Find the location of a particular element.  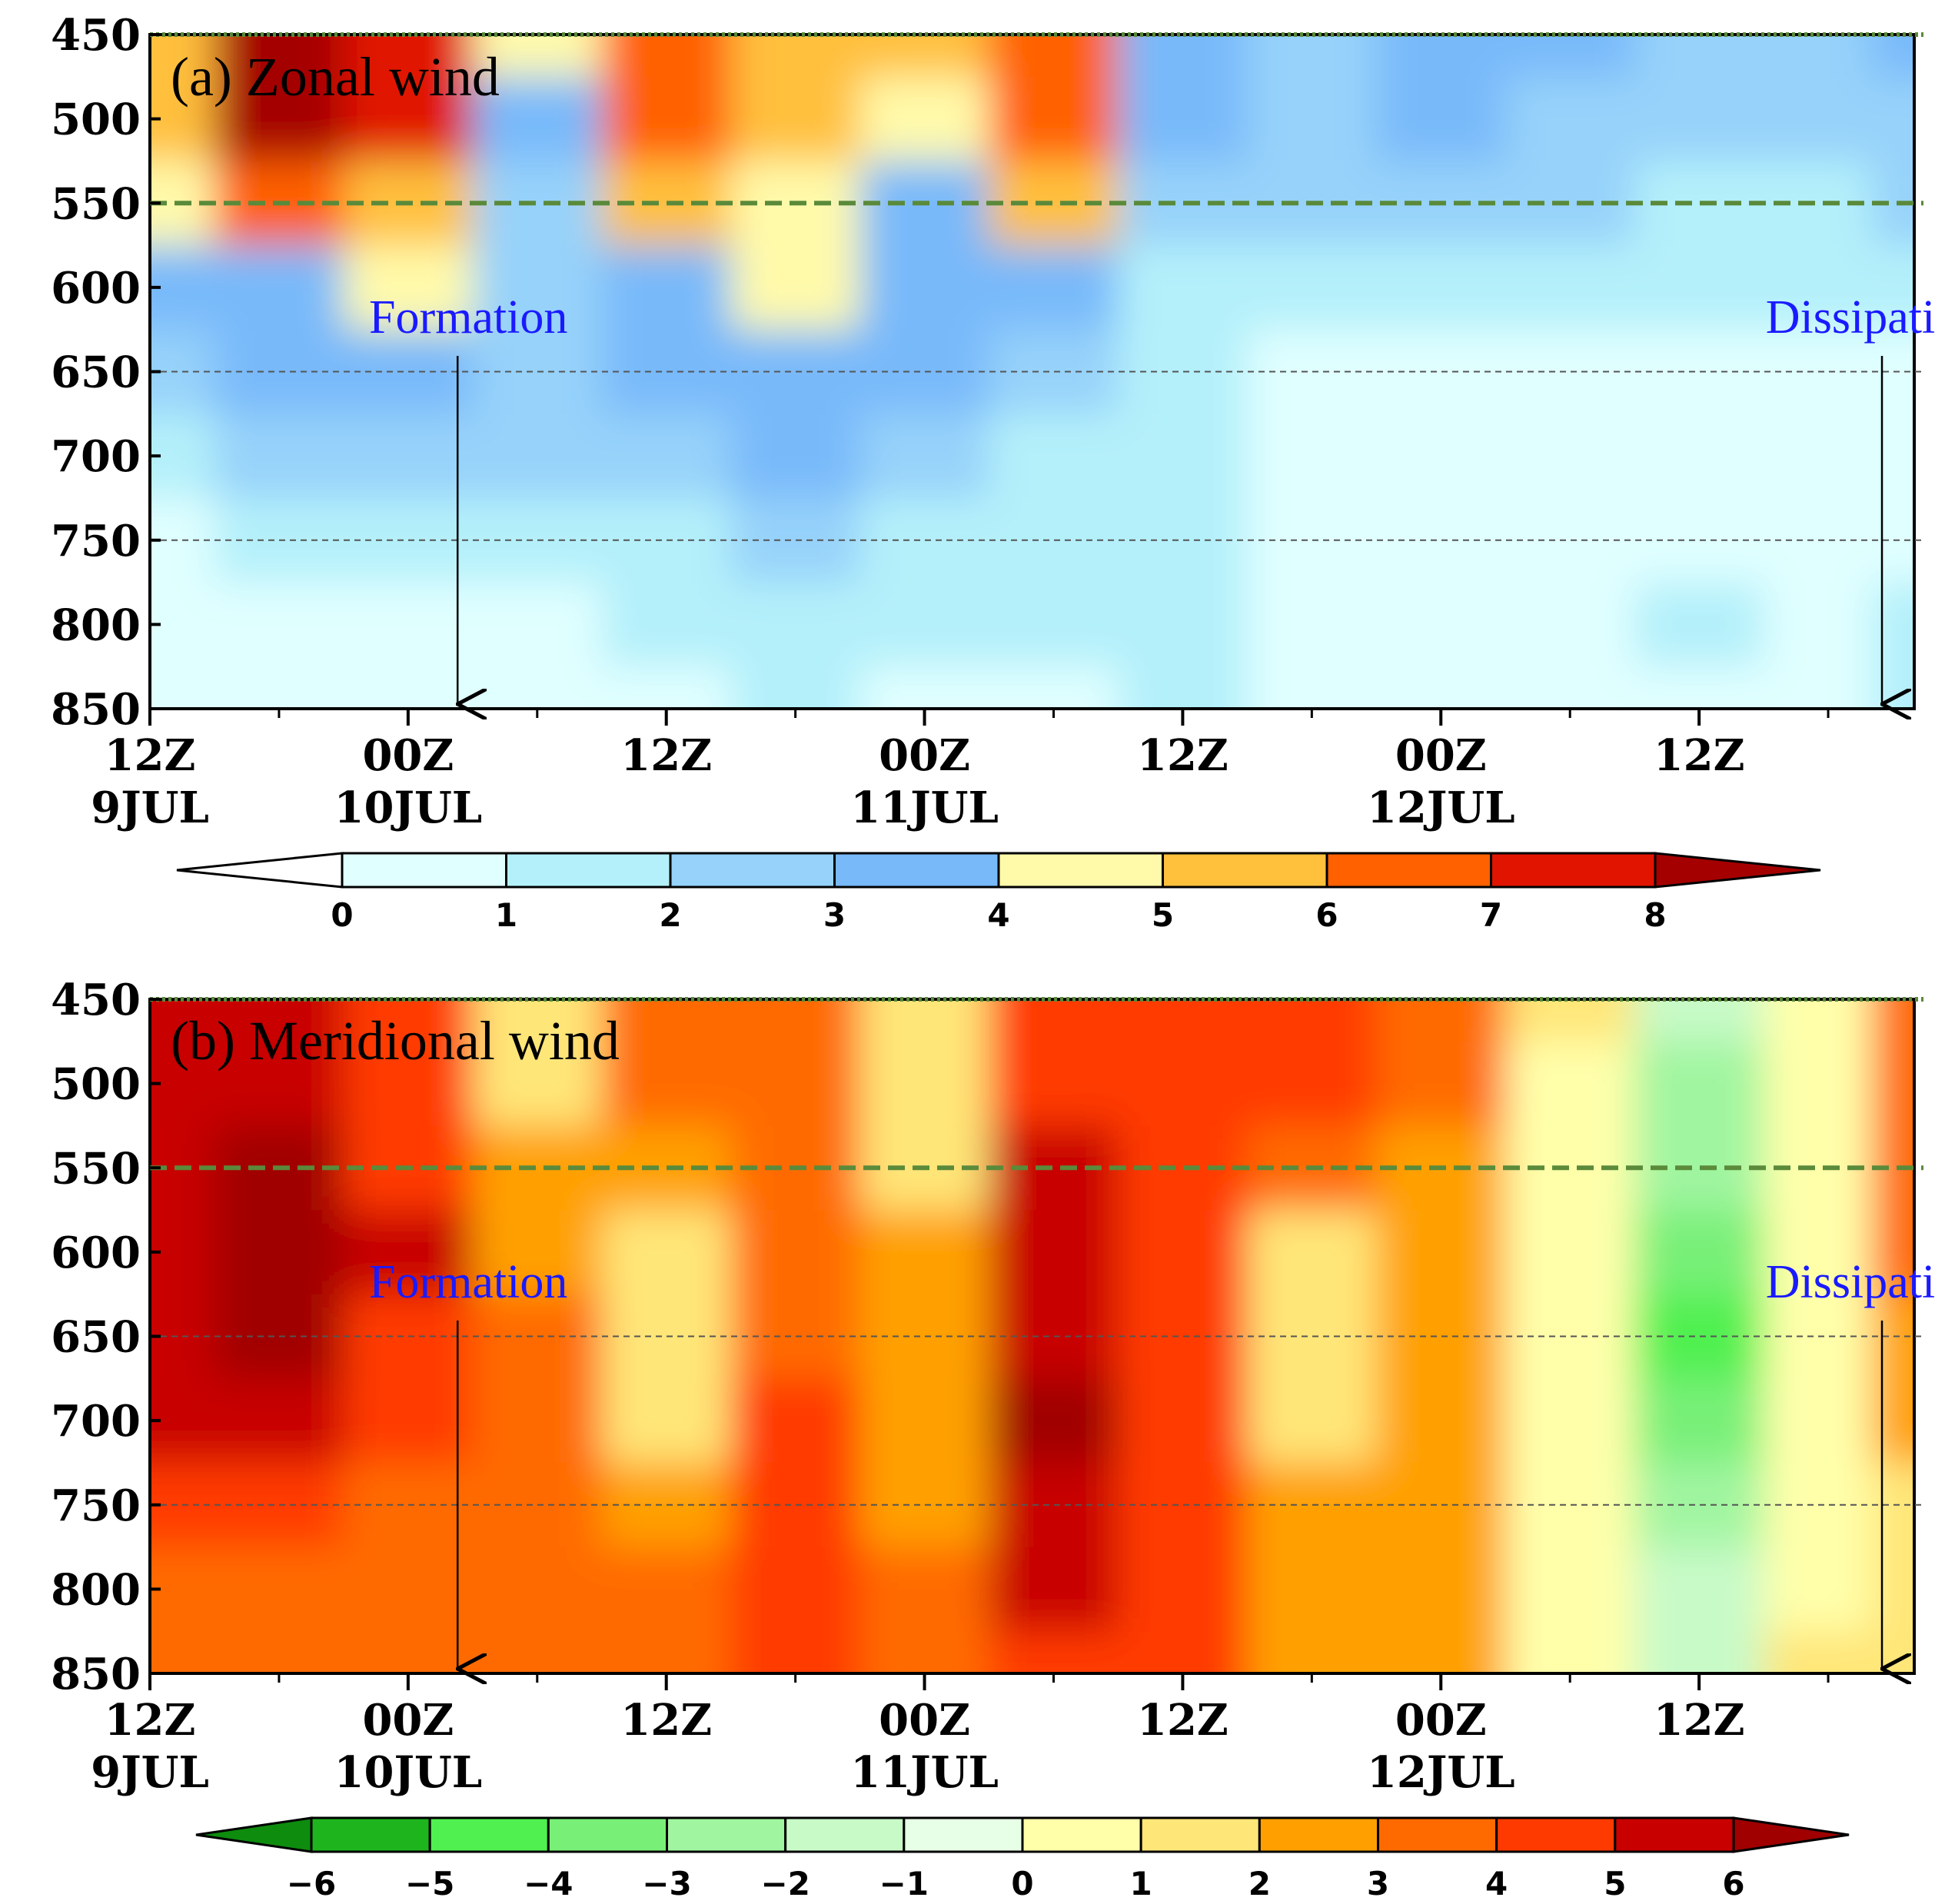

panel-title-b: (b) Meridional wind is located at coordinates (395, 1041).